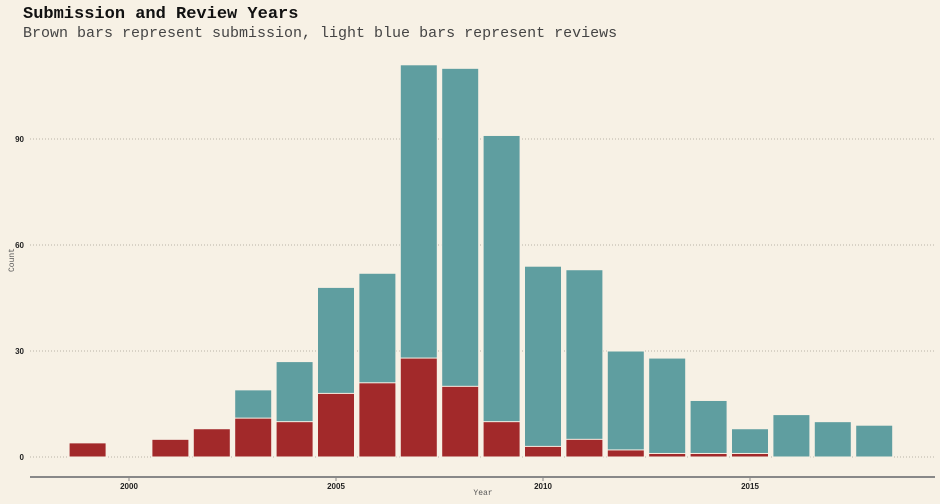 The height and width of the screenshot is (504, 940). I want to click on bar-submission-2008, so click(460, 421).